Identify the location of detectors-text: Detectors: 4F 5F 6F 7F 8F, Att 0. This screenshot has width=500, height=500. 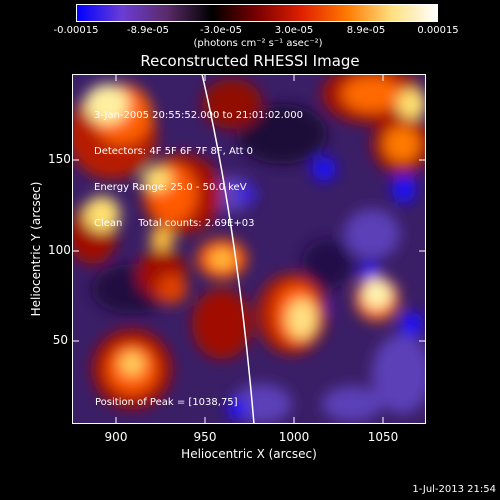
(174, 151).